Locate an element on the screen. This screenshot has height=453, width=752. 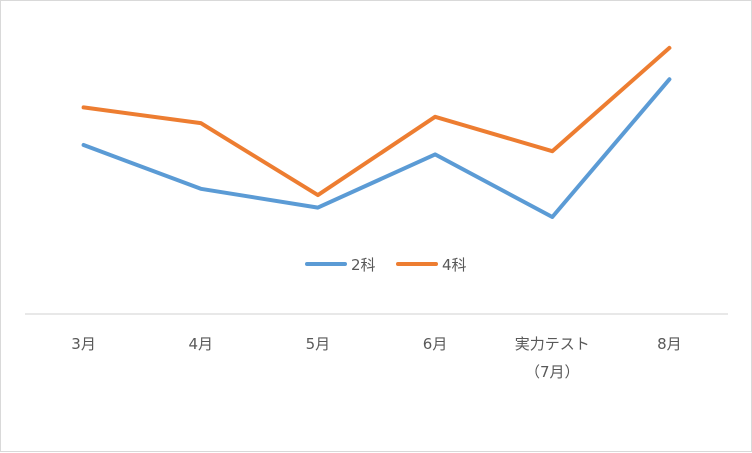
x-tick-label: 実力テスト is located at coordinates (552, 344).